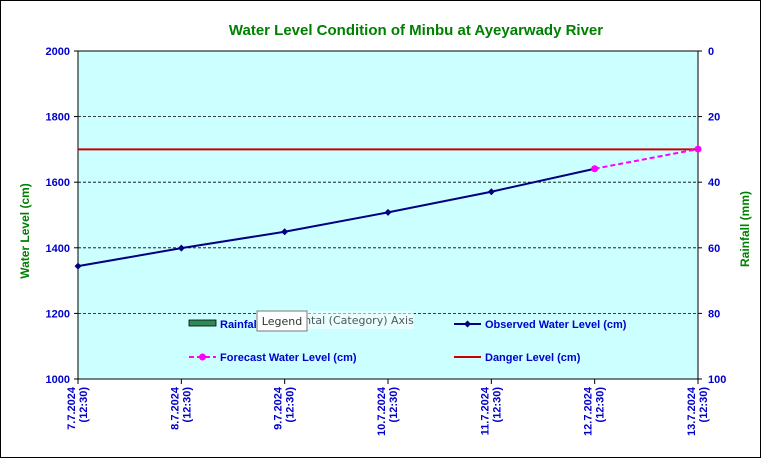 Image resolution: width=761 pixels, height=462 pixels. I want to click on y2-tick-label: 0, so click(711, 52).